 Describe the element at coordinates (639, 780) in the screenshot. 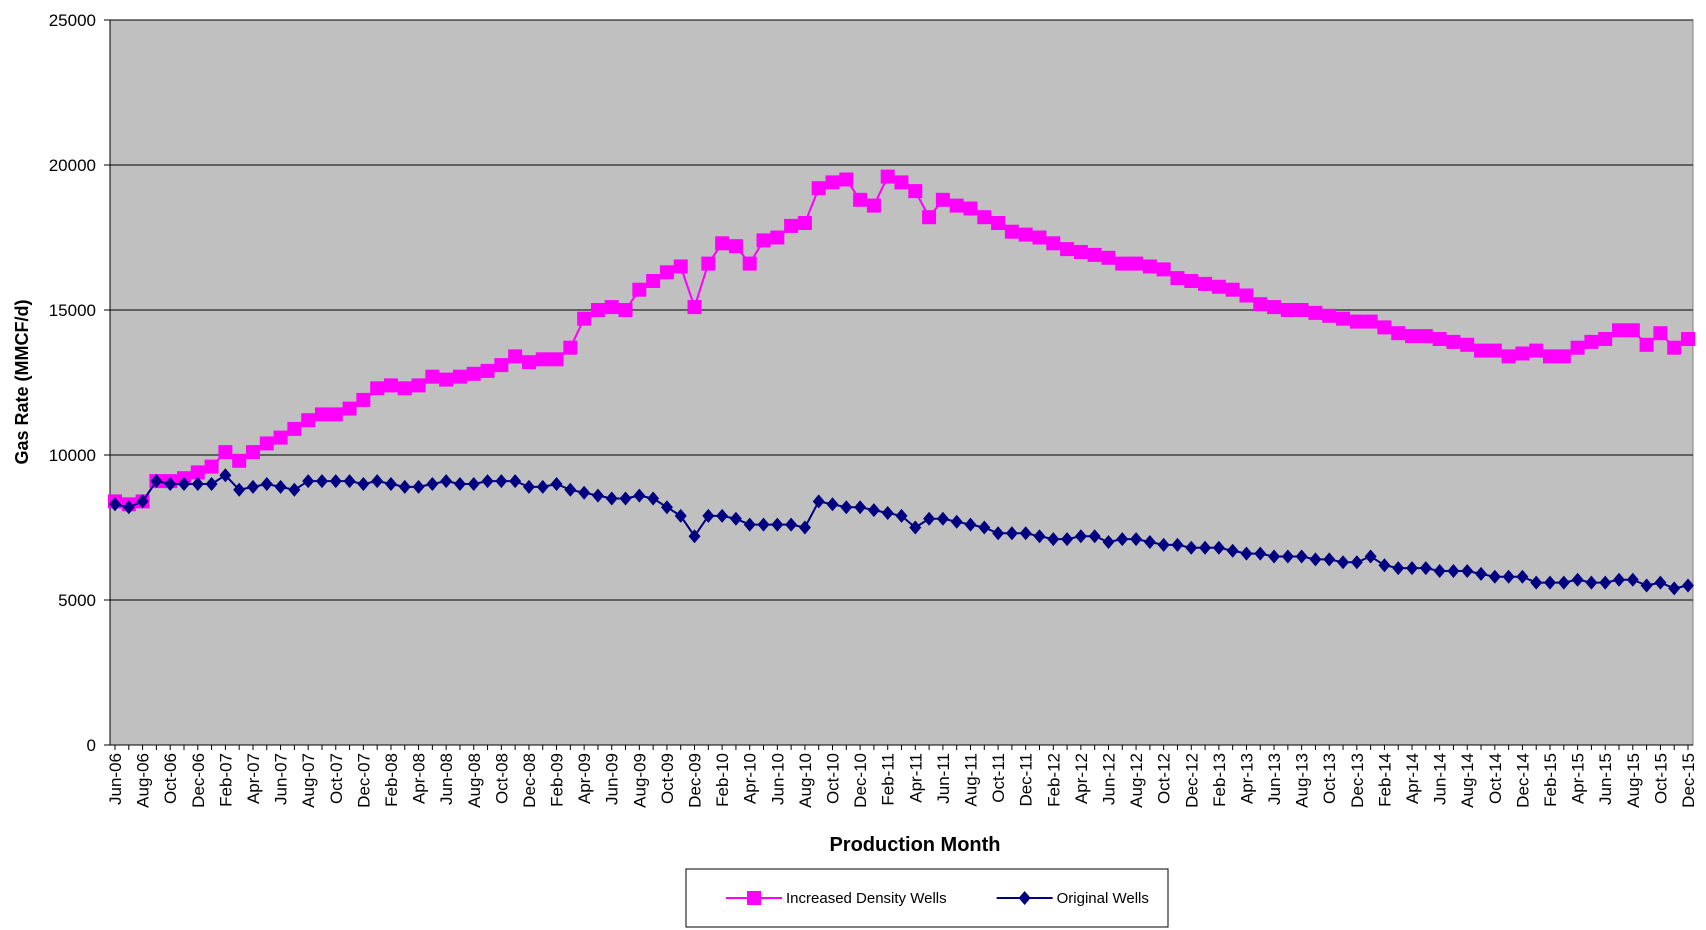

I see `x-tick-label: Aug-09` at that location.